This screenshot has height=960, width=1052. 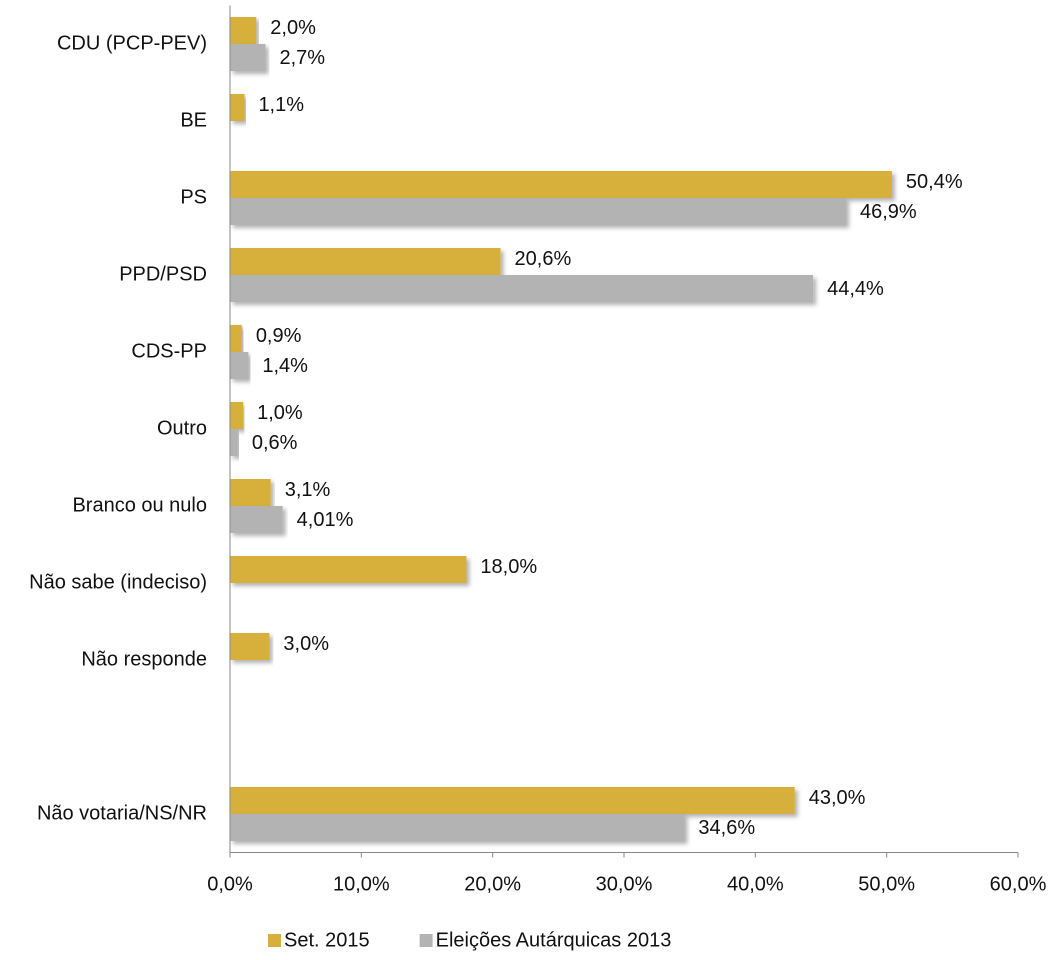 What do you see at coordinates (139, 505) in the screenshot?
I see `y-tick-label: Branco ou nulo` at bounding box center [139, 505].